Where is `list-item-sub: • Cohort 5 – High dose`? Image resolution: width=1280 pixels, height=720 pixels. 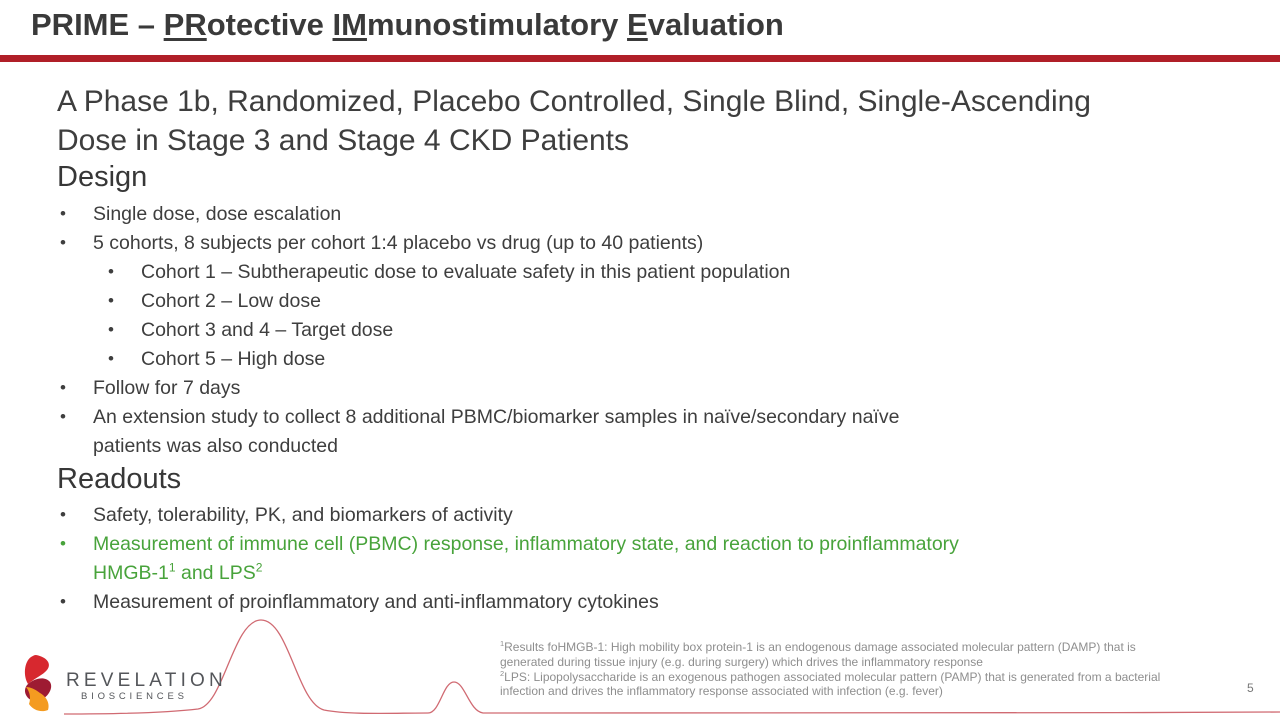 list-item-sub: • Cohort 5 – High dose is located at coordinates (637, 359).